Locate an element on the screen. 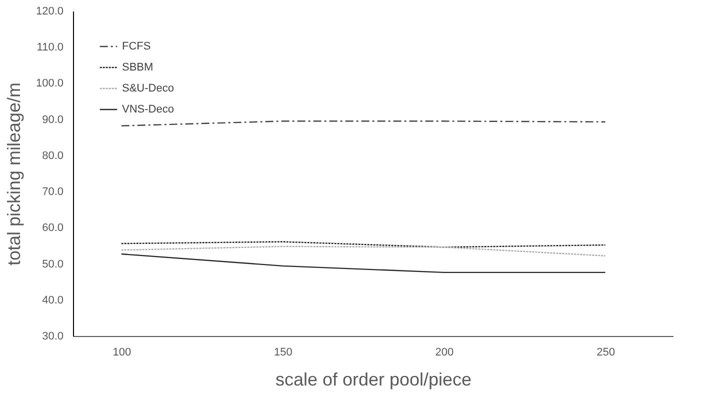 The image size is (704, 401). y-tick-label: 110.0 is located at coordinates (50, 48).